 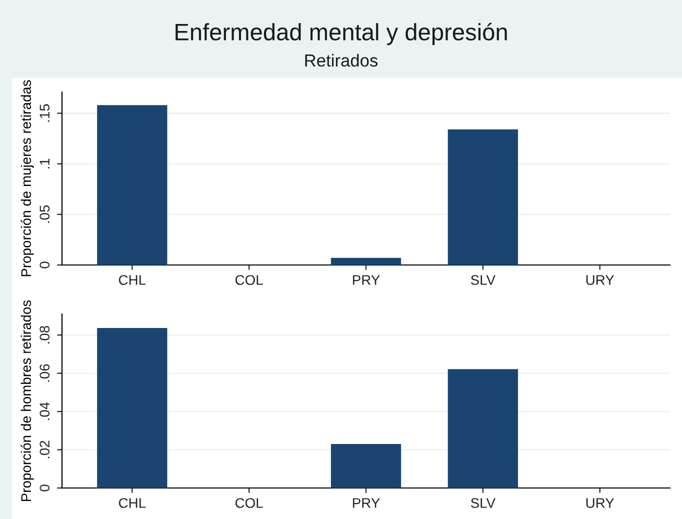 I want to click on chart-title: Enfermedad mental y depresión, so click(x=341, y=34).